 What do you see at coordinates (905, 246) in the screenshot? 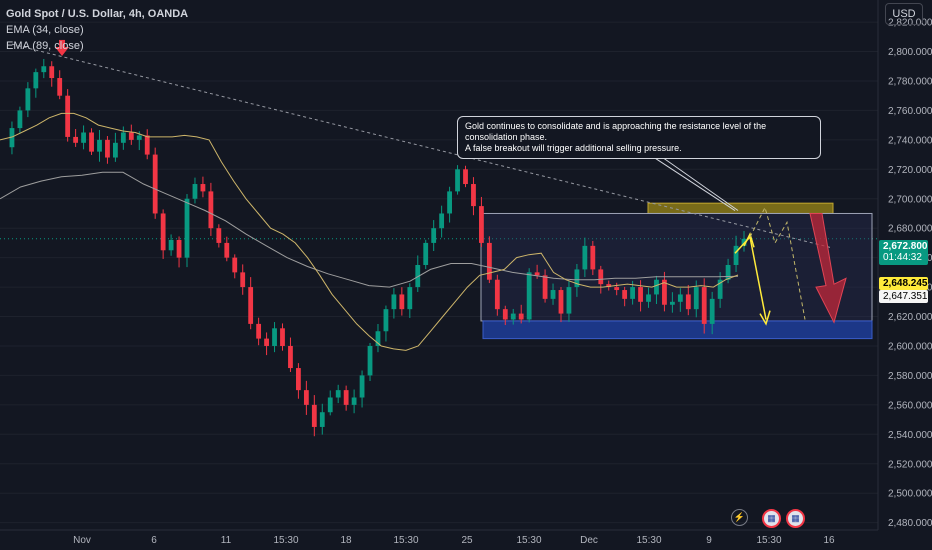
I see `last-price-value: 2,672.800` at bounding box center [905, 246].